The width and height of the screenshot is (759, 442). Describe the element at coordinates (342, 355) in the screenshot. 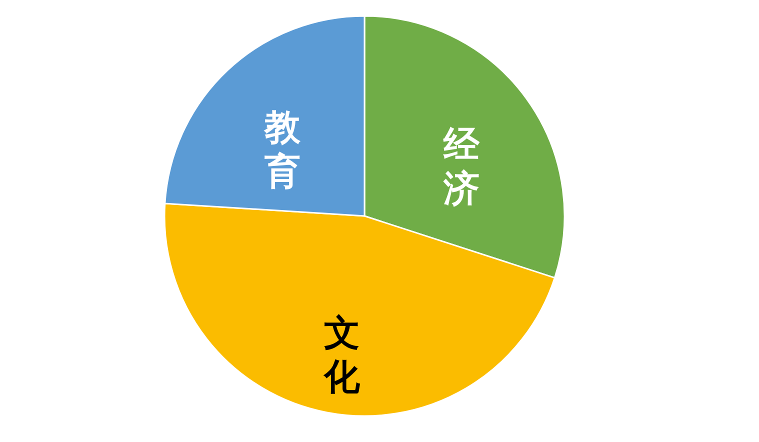

I see `slice-label: 文化` at that location.